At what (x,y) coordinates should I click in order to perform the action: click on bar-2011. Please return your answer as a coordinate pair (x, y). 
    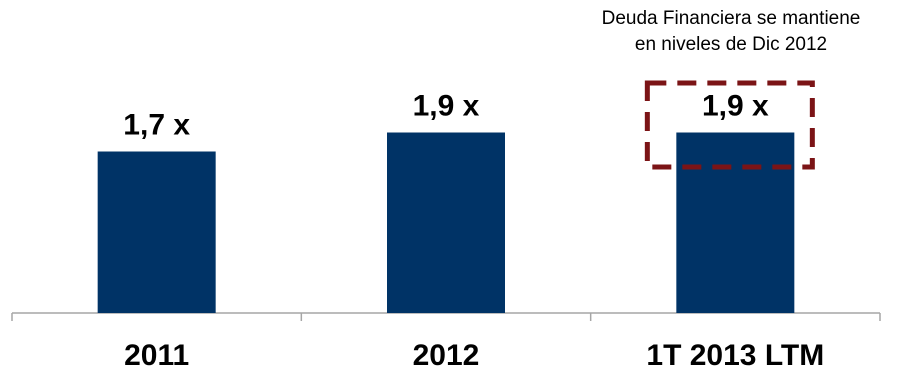
    Looking at the image, I should click on (156, 232).